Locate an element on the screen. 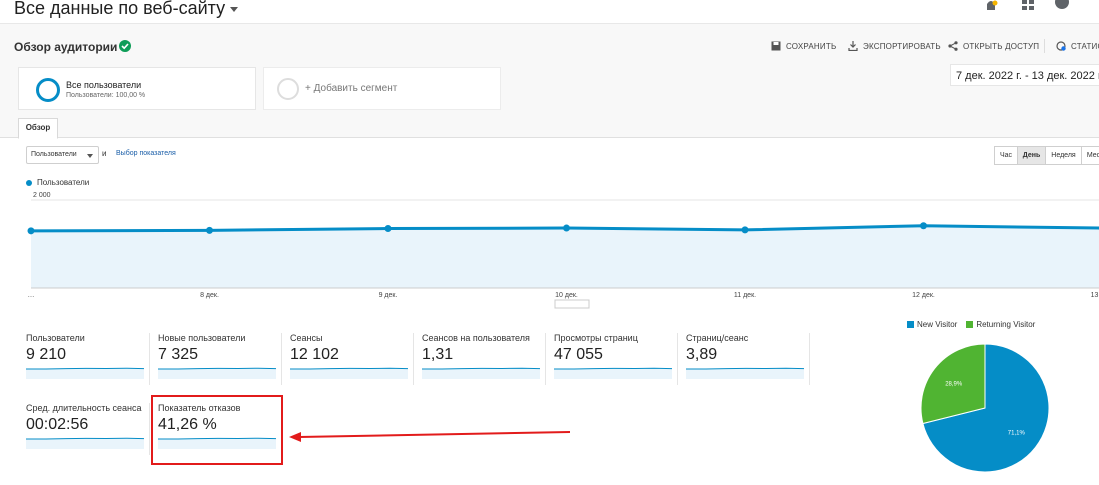 The width and height of the screenshot is (1099, 485). metric-label: Показатель отказов is located at coordinates (199, 408).